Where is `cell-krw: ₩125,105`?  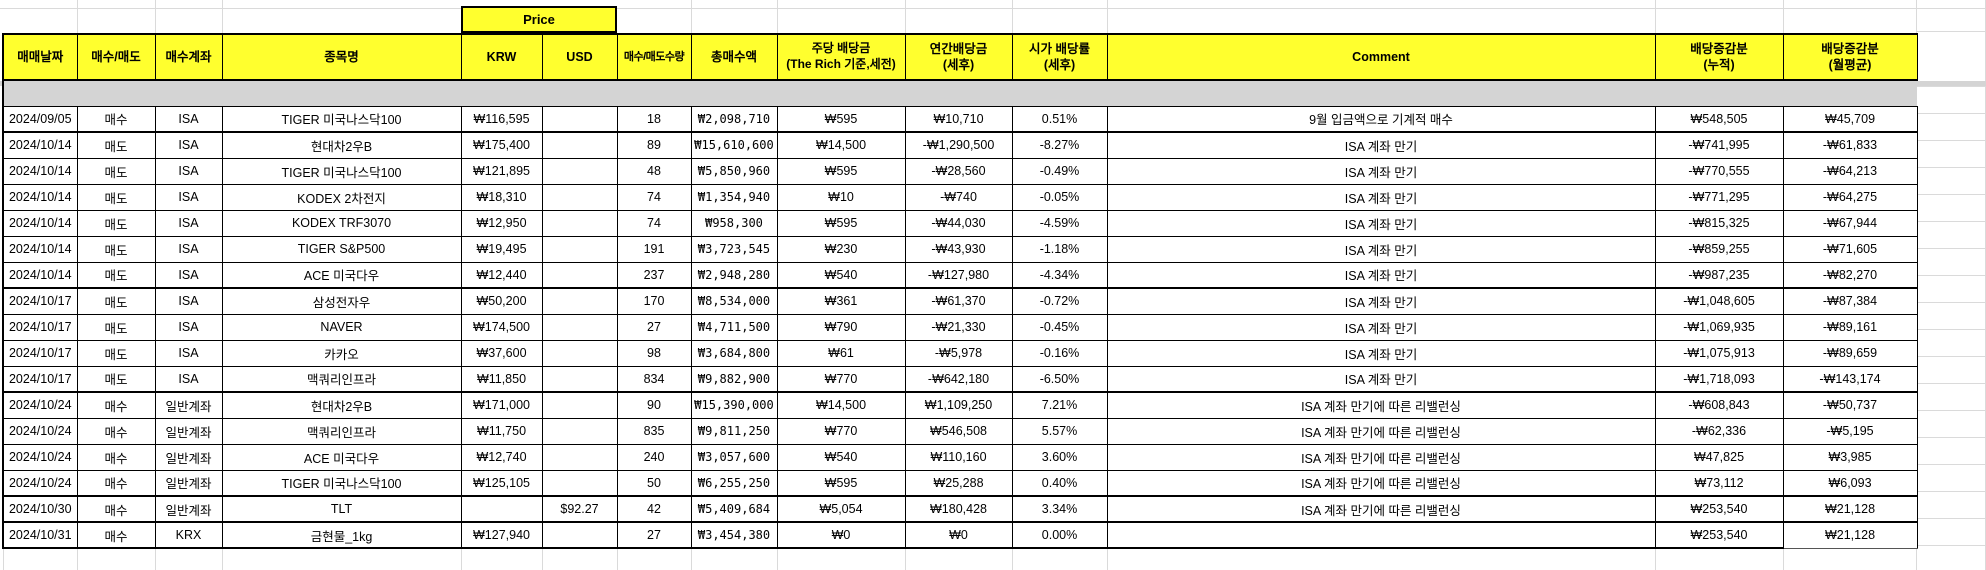 cell-krw: ₩125,105 is located at coordinates (501, 483).